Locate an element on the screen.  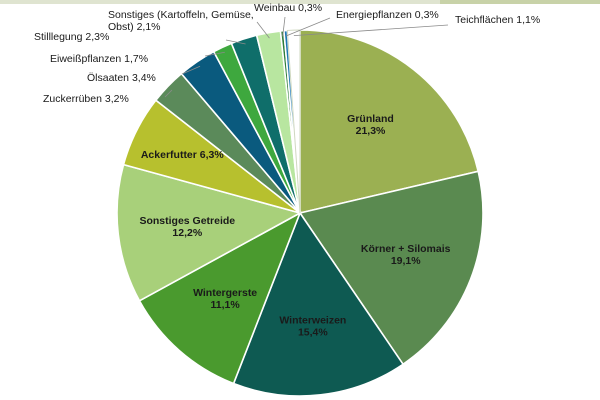
leader-line-stilllegung is located at coordinates (235, 42).